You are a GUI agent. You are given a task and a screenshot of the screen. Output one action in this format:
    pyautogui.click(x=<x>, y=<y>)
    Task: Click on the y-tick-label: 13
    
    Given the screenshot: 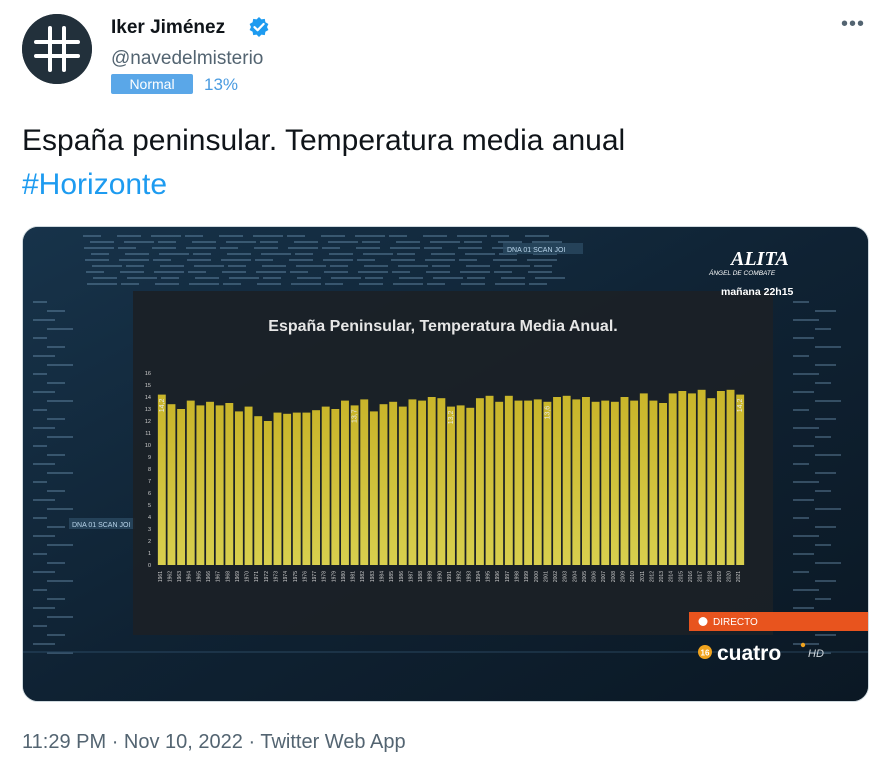 What is the action you would take?
    pyautogui.click(x=148, y=410)
    